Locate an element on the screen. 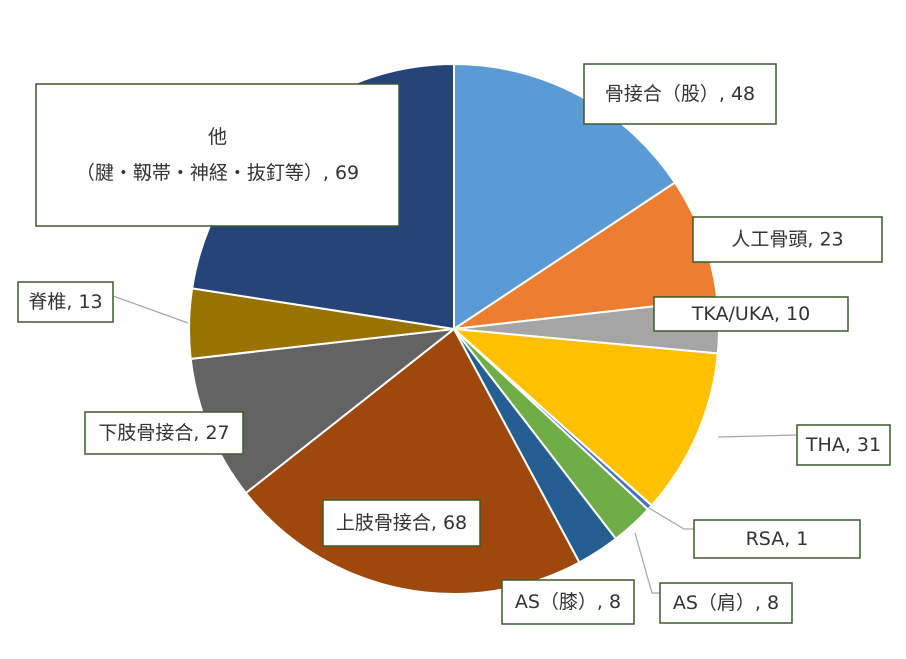 Image resolution: width=906 pixels, height=659 pixels. data-label: 脊椎, 13 is located at coordinates (65, 302).